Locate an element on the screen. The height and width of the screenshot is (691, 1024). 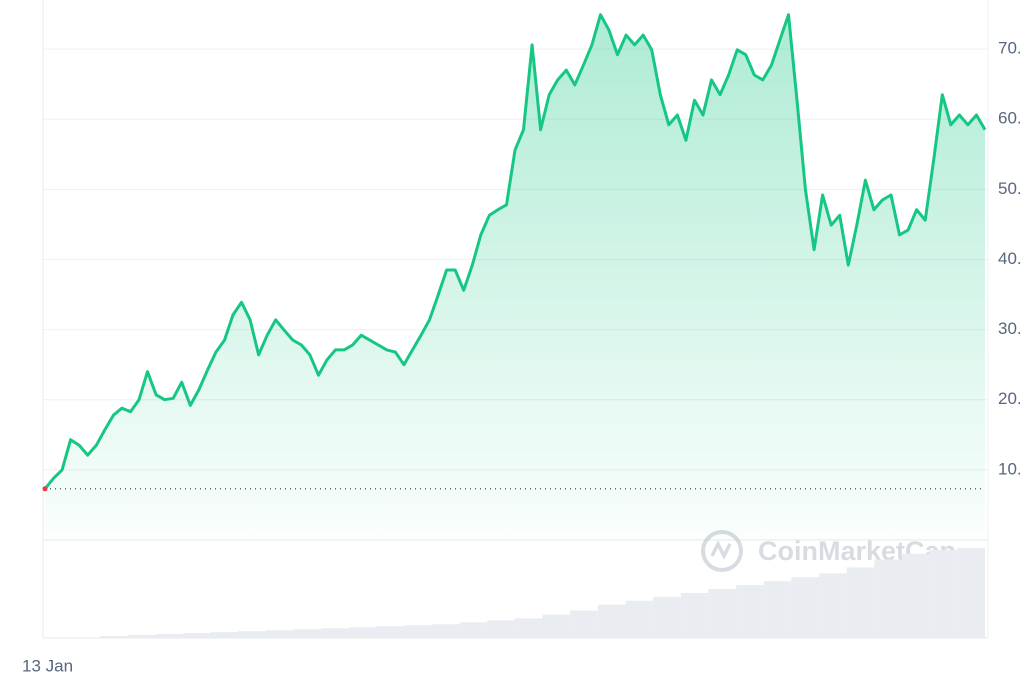
y-tick-label: 10. is located at coordinates (1010, 468).